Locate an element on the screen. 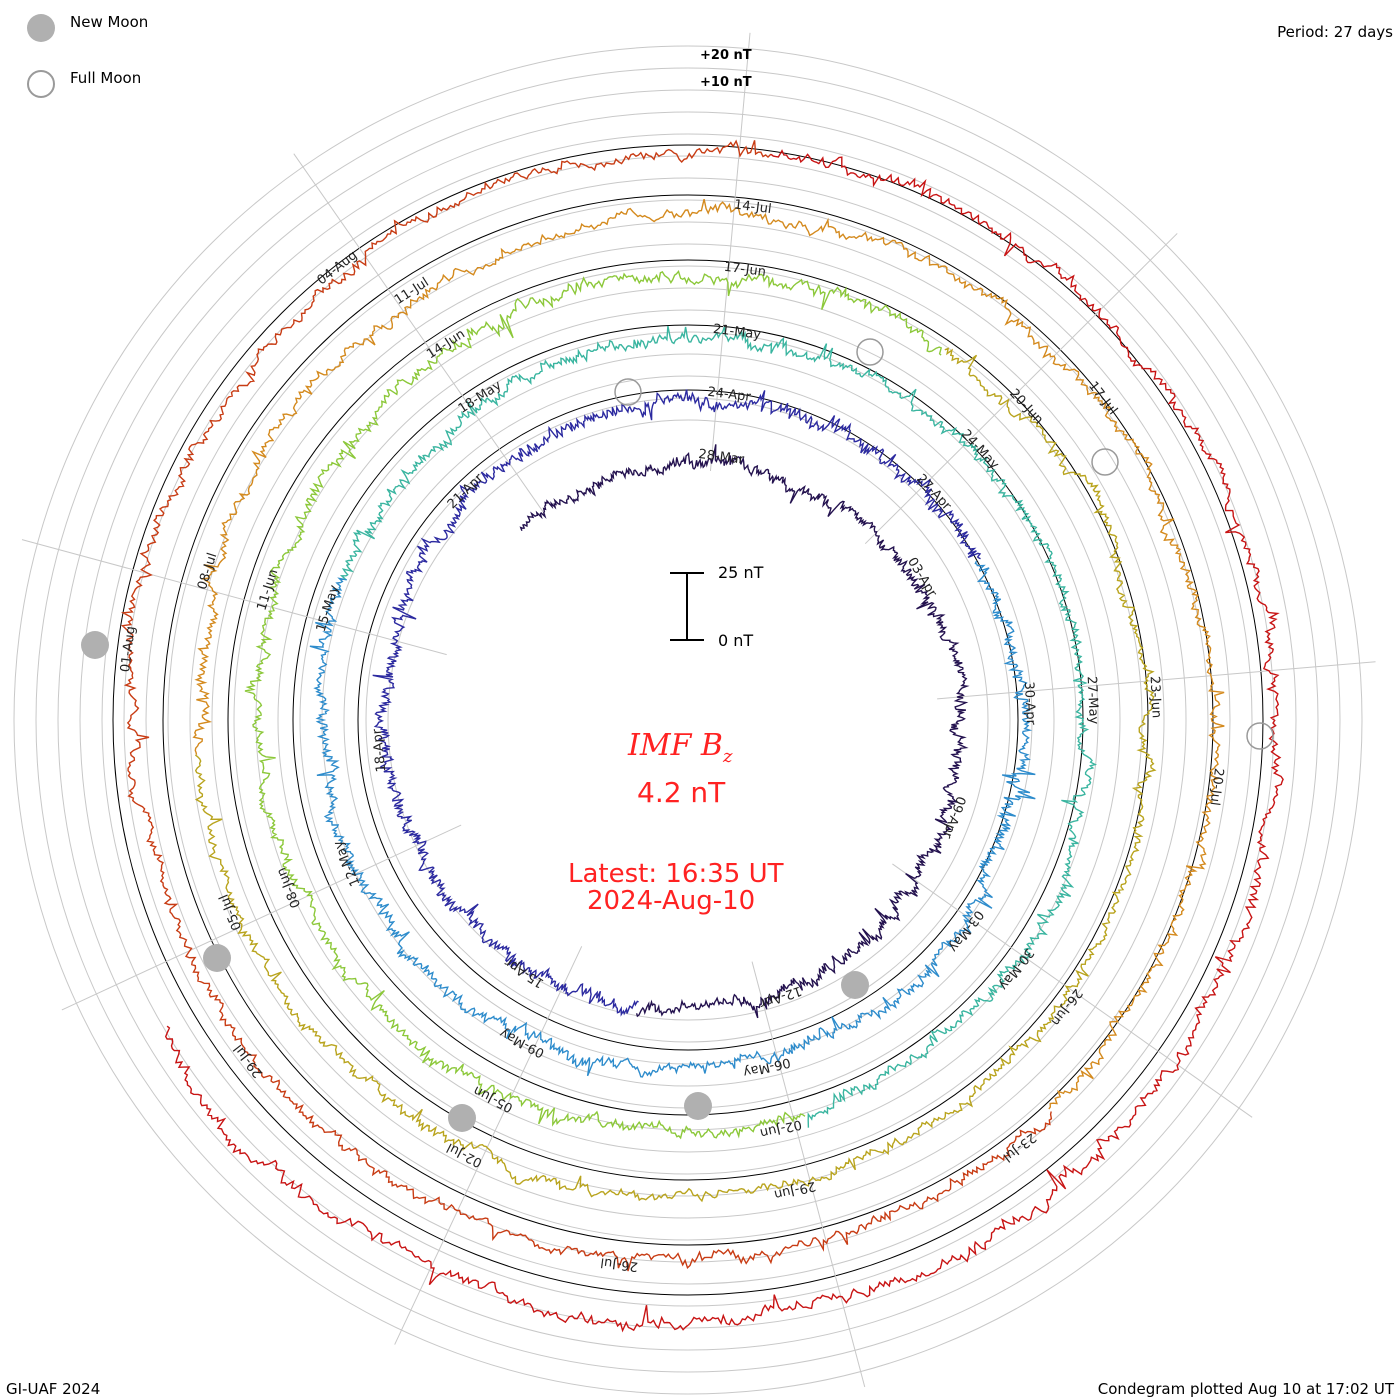  date-label: 15-May is located at coordinates (328, 608).